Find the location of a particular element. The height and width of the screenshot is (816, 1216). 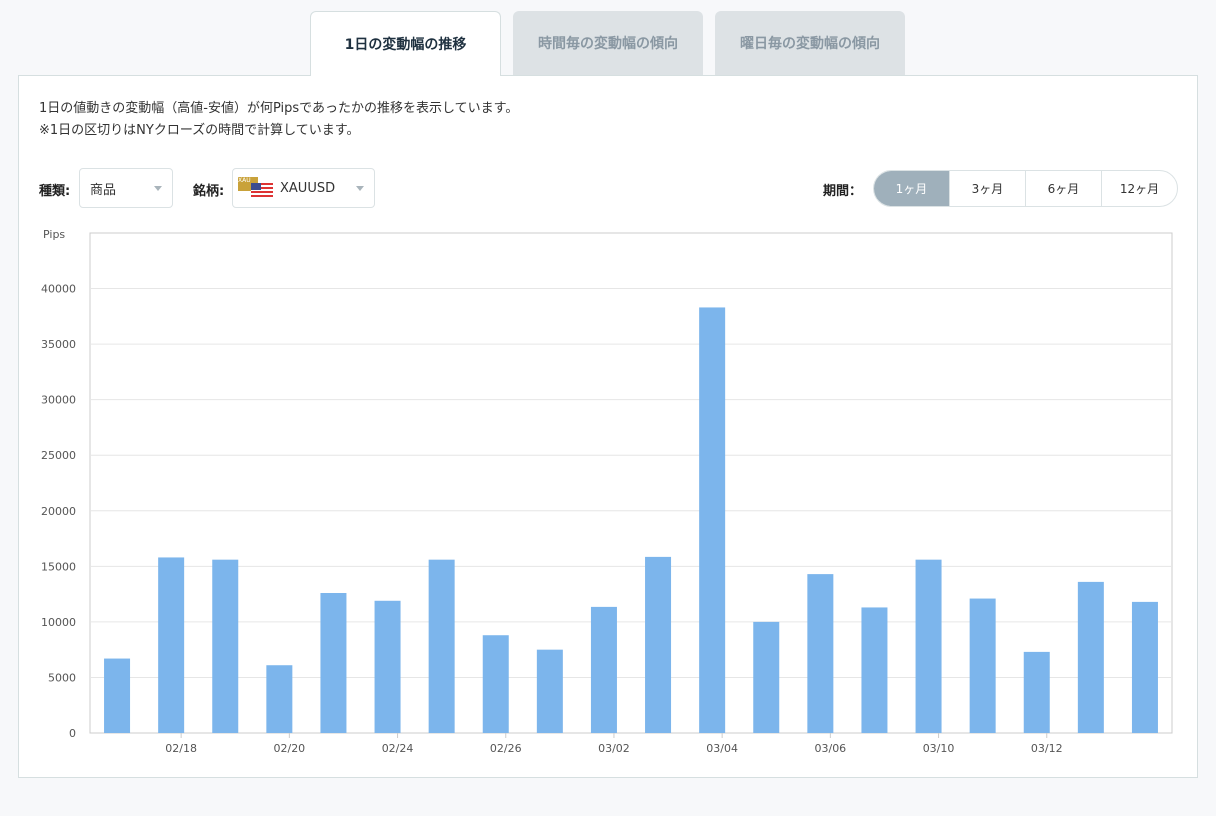

x-tick-label: 02/26 is located at coordinates (506, 748).